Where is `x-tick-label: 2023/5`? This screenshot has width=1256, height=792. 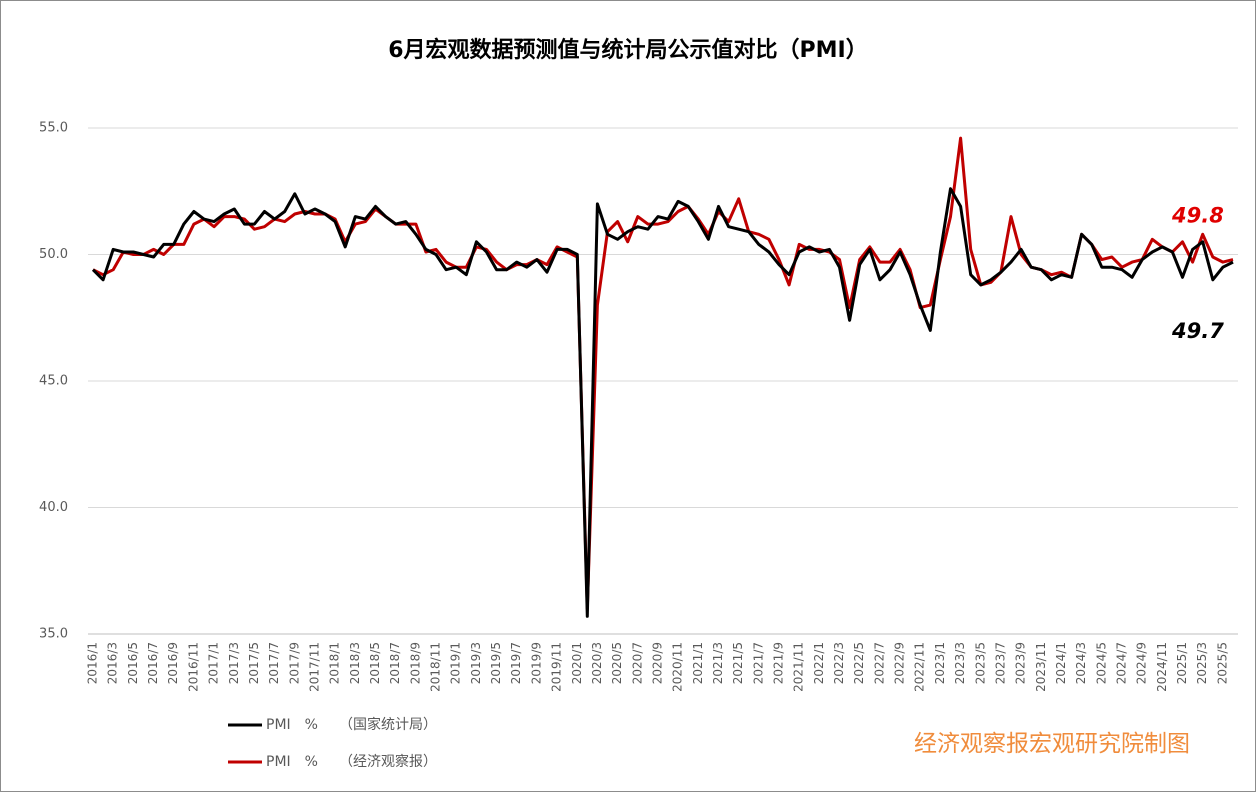 x-tick-label: 2023/5 is located at coordinates (980, 663).